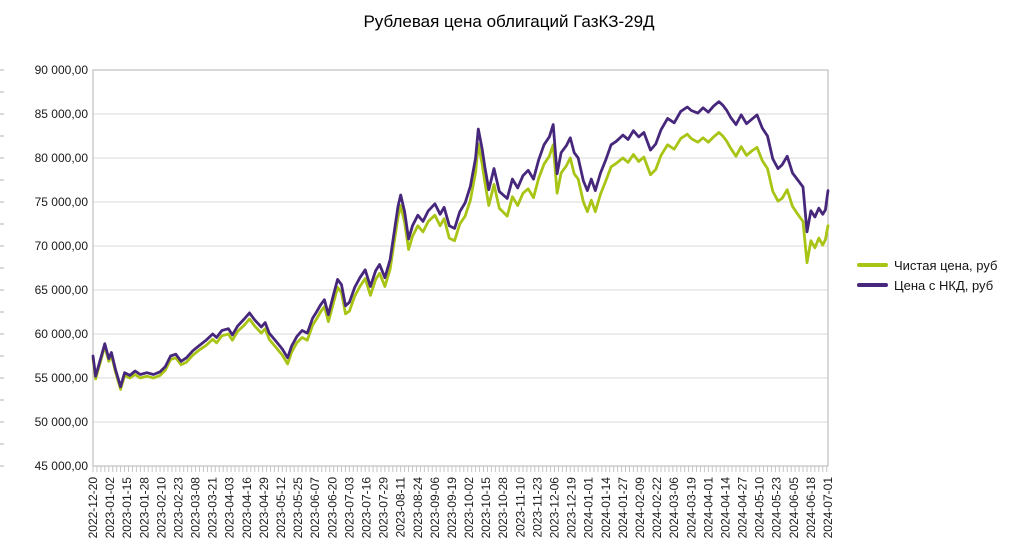 The height and width of the screenshot is (556, 1018). What do you see at coordinates (509, 21) in the screenshot?
I see `chart-title: Рублевая цена облигаций ГазКЗ-29Д` at bounding box center [509, 21].